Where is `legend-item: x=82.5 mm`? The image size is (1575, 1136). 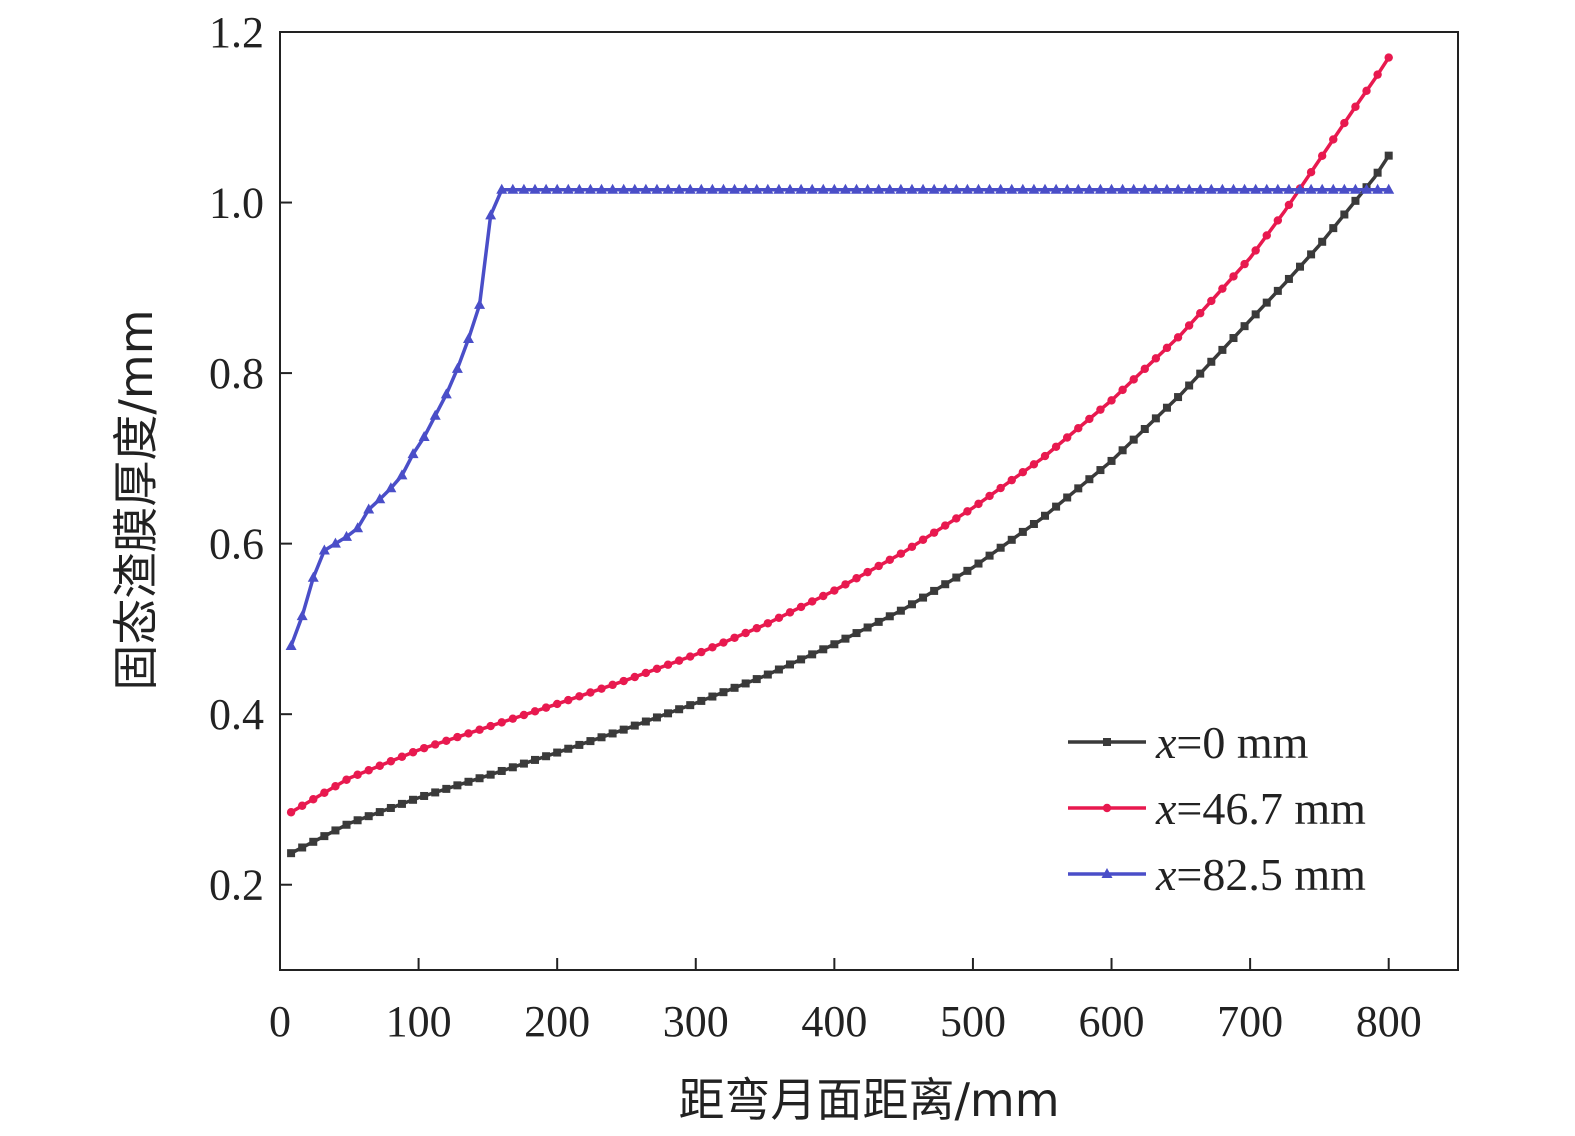
legend-item: x=82.5 mm is located at coordinates (1217, 874).